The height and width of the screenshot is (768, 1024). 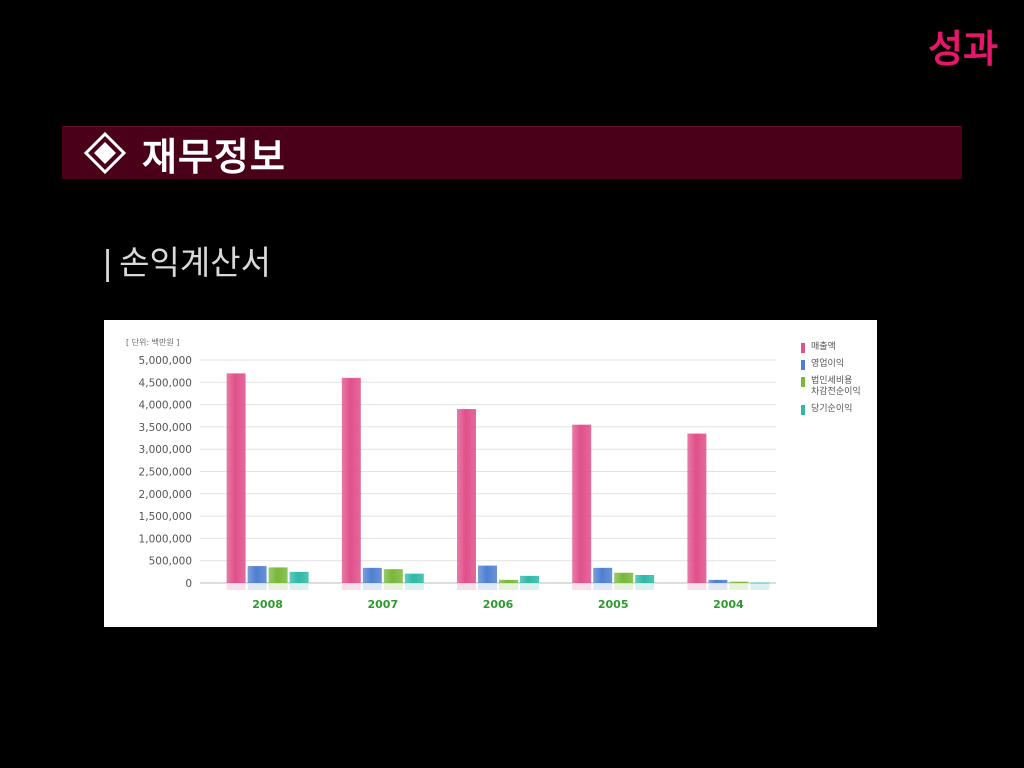 What do you see at coordinates (170, 562) in the screenshot?
I see `y-tick-label: 500,000` at bounding box center [170, 562].